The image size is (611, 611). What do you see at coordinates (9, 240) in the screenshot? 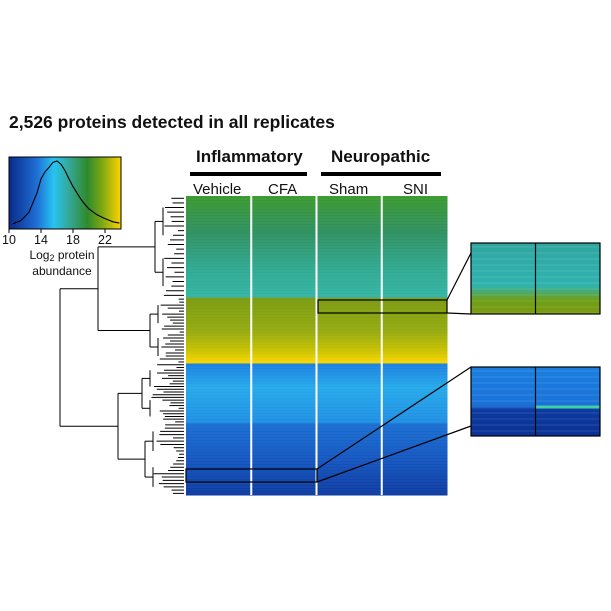
I see `scale-tick-label: 10` at bounding box center [9, 240].